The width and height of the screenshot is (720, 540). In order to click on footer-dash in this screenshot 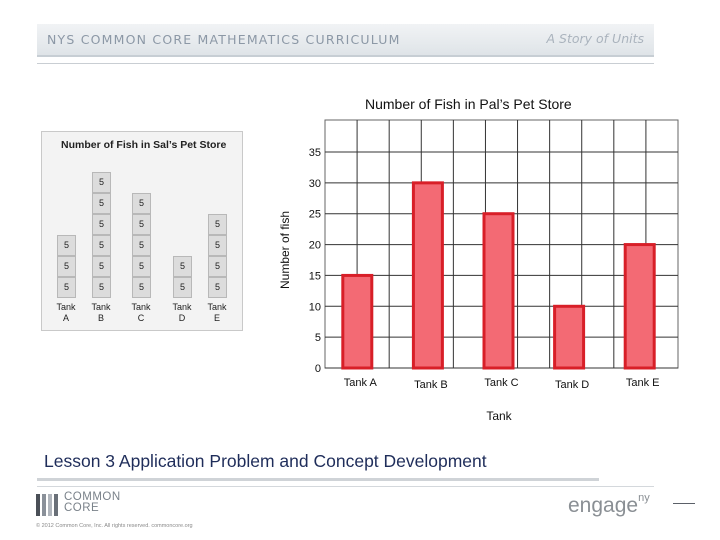, I will do `click(684, 503)`.